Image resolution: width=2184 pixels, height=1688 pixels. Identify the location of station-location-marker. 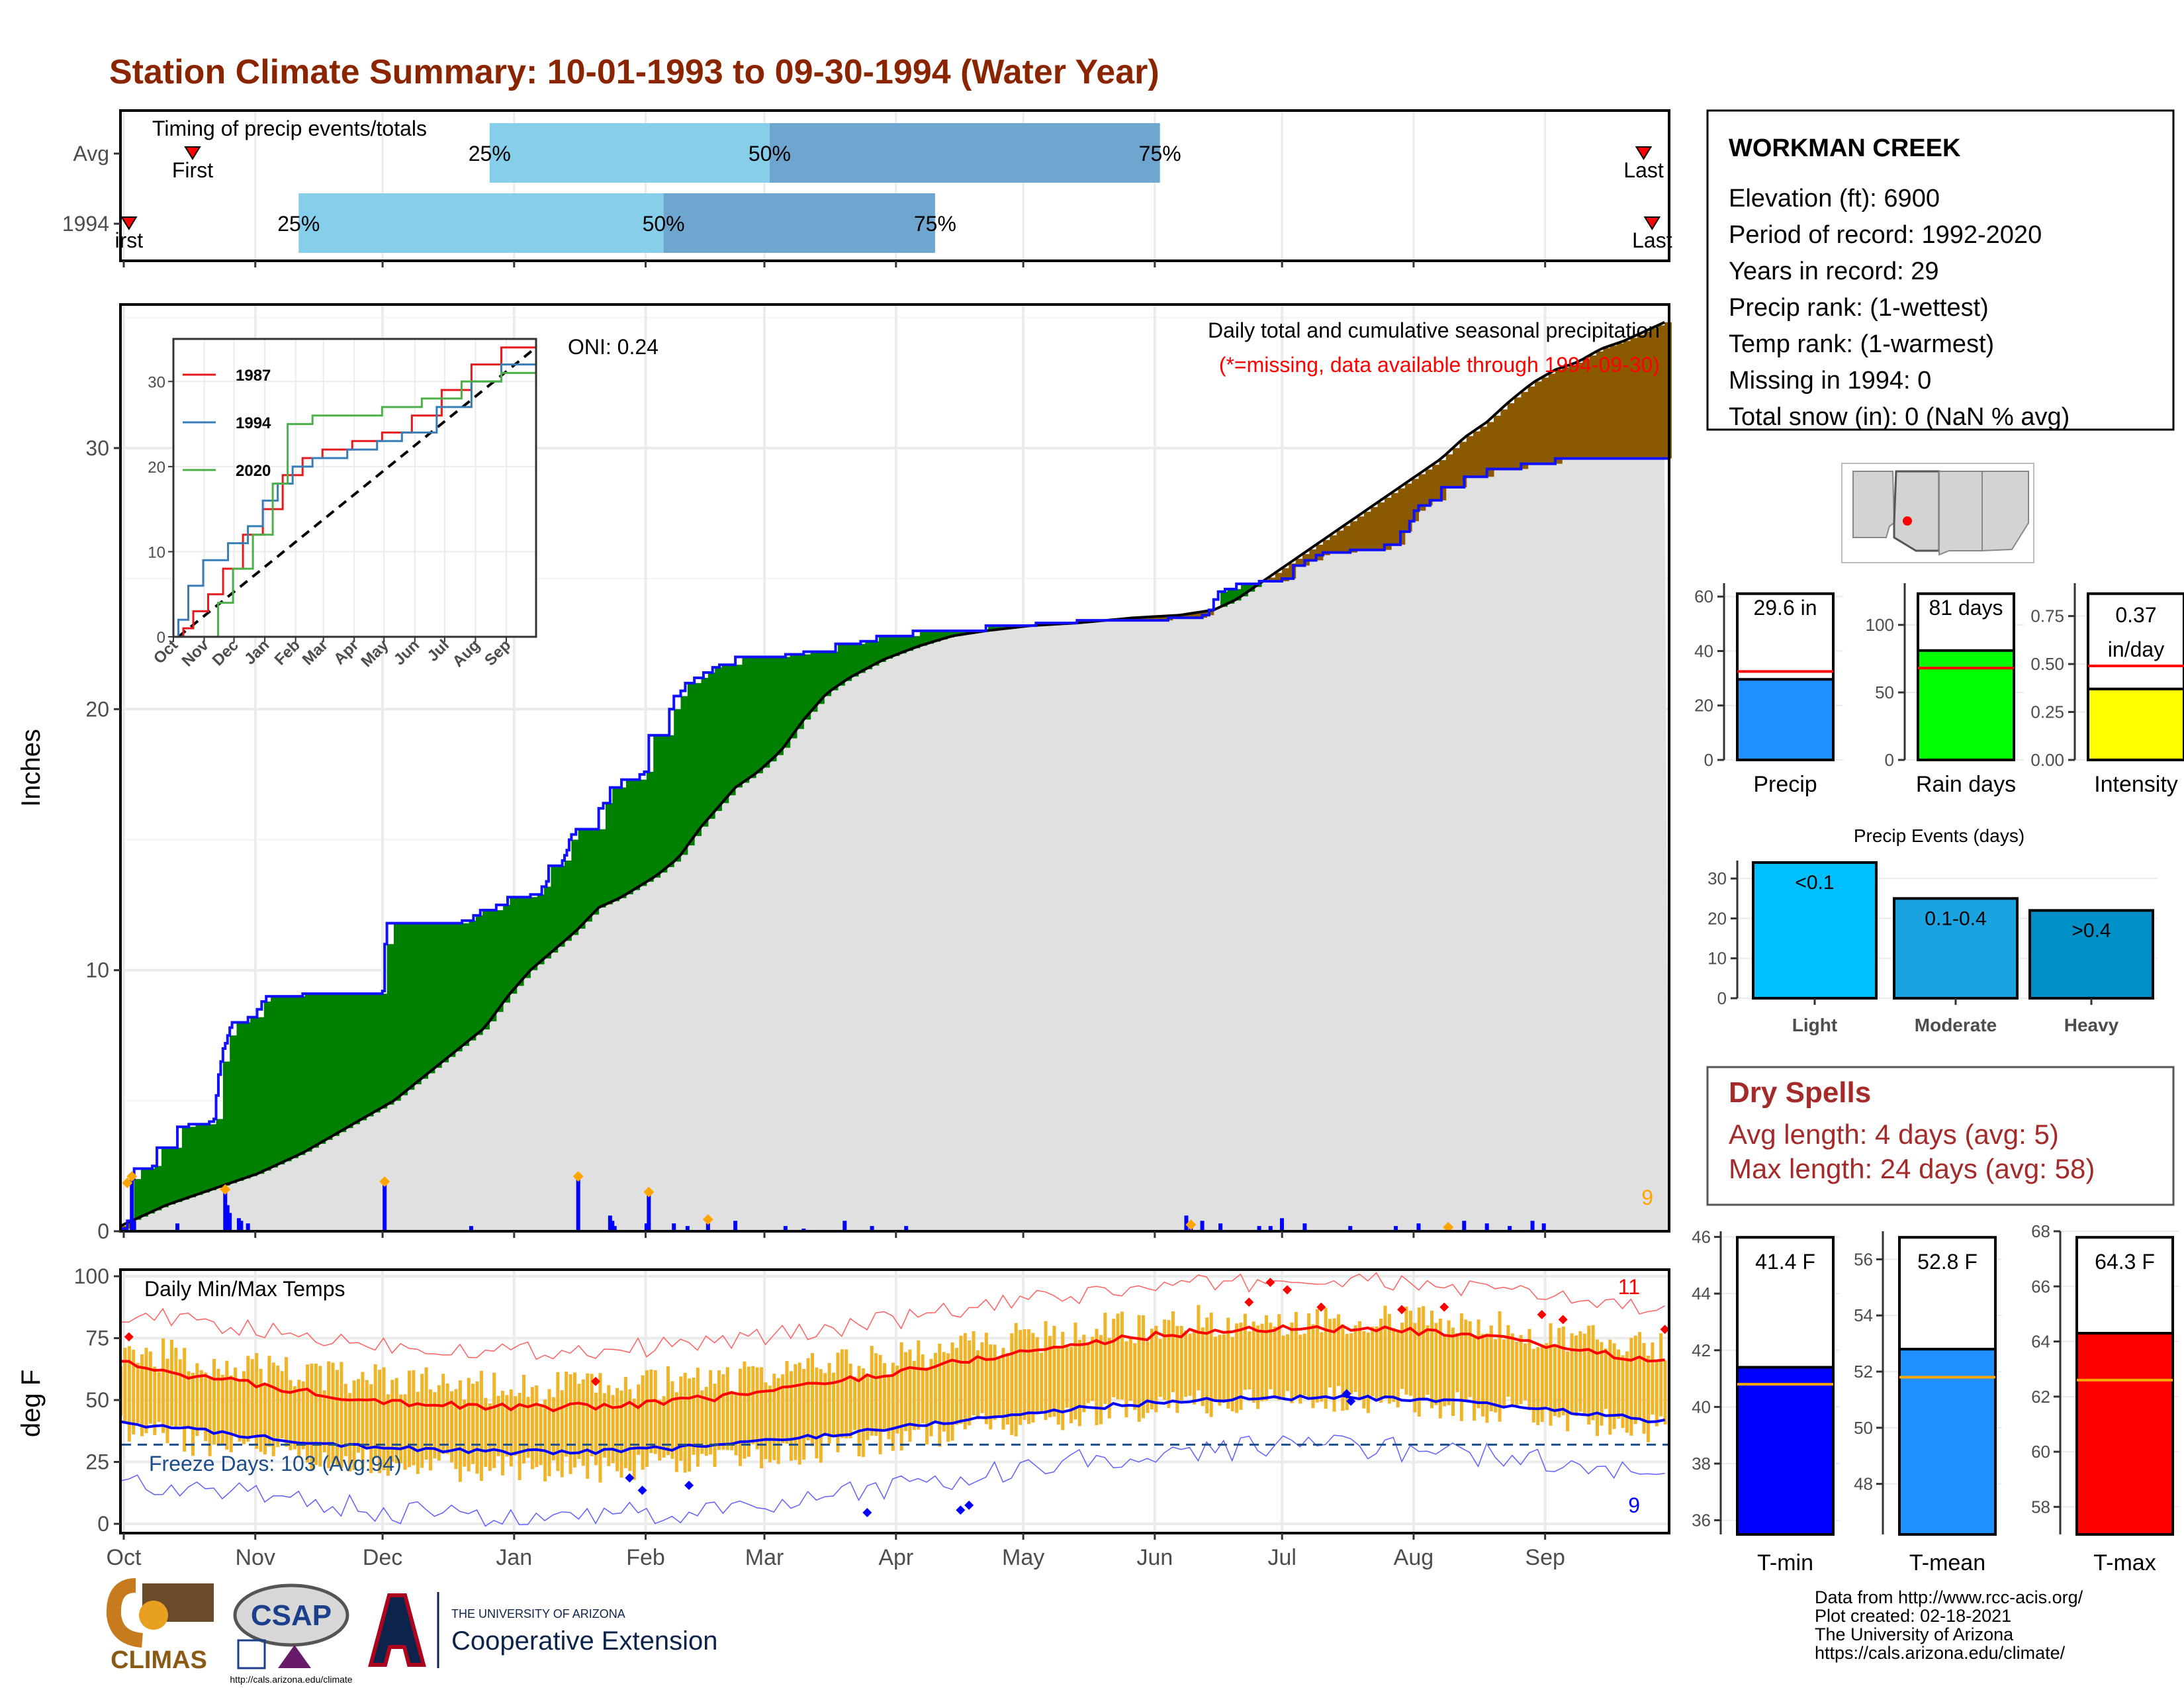
(1908, 521).